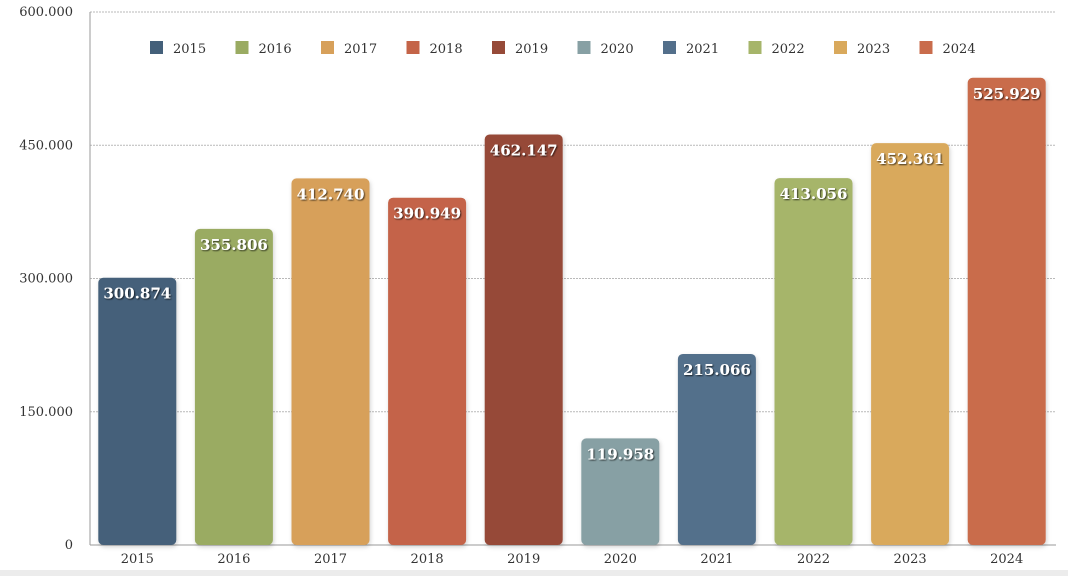 This screenshot has height=576, width=1068. I want to click on bar-value-label: 413.056, so click(814, 194).